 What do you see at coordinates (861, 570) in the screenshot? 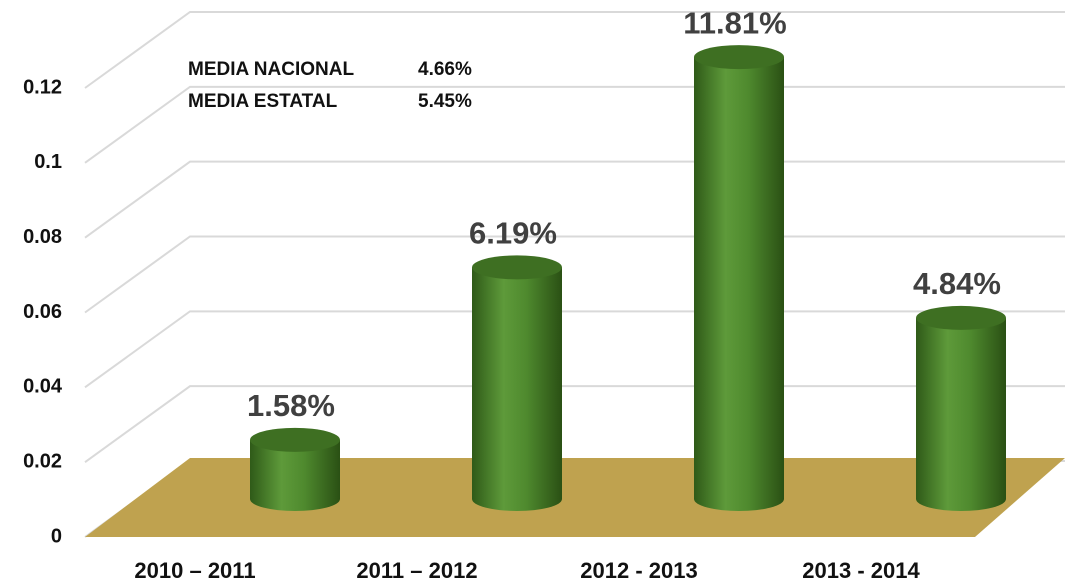
I see `x-tick-label: 2013 - 2014` at bounding box center [861, 570].